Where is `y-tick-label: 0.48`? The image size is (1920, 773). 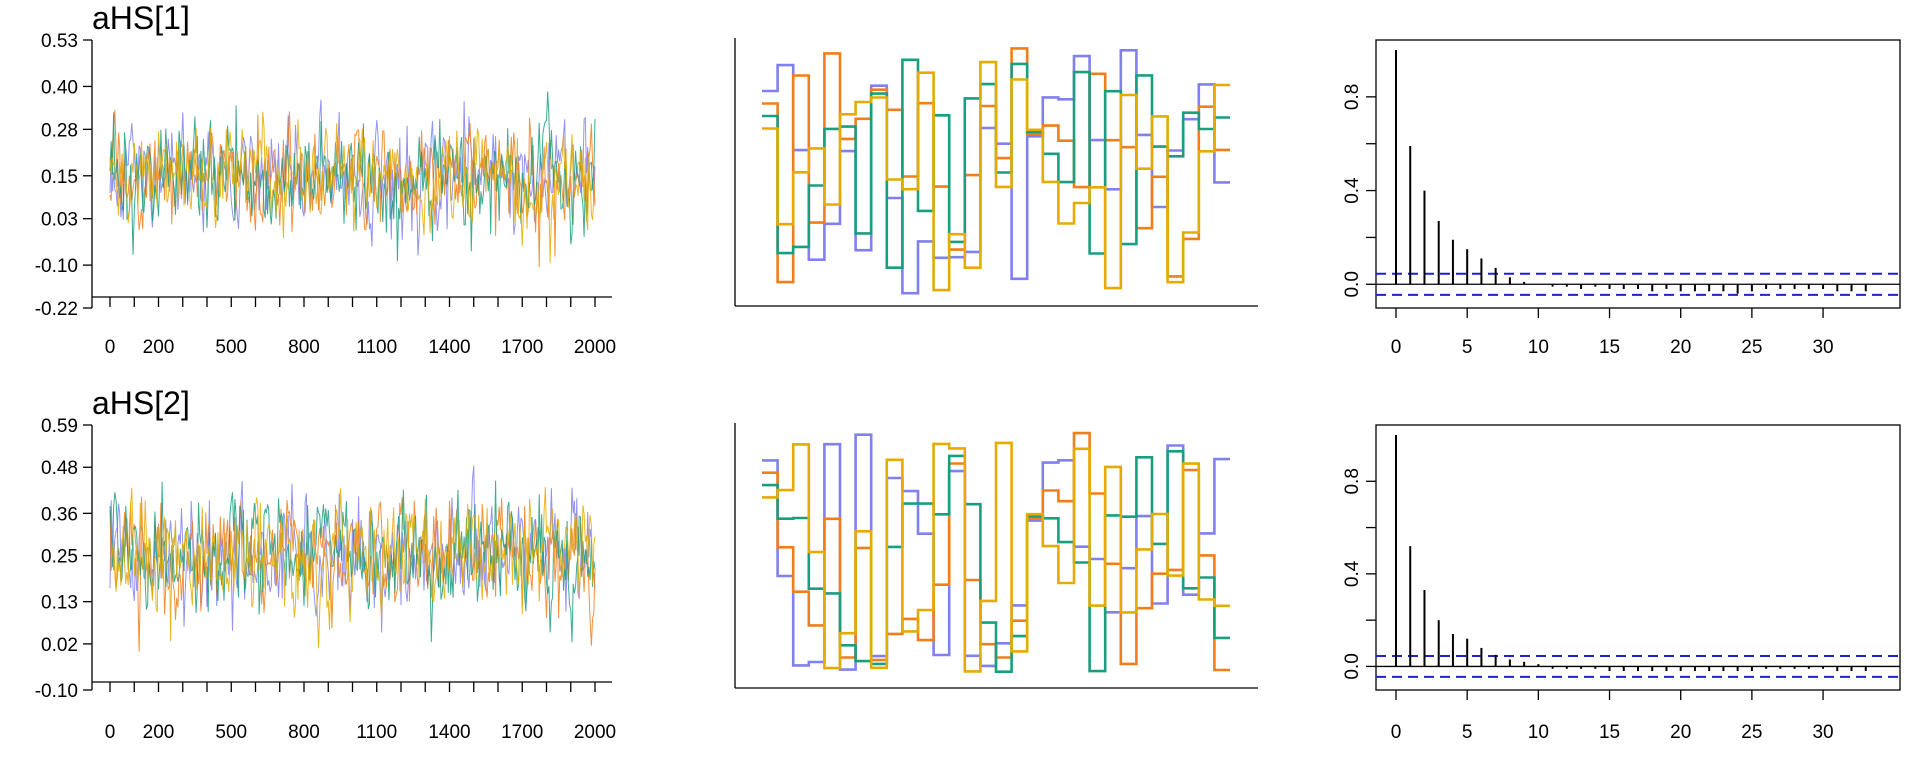
y-tick-label: 0.48 is located at coordinates (59, 468).